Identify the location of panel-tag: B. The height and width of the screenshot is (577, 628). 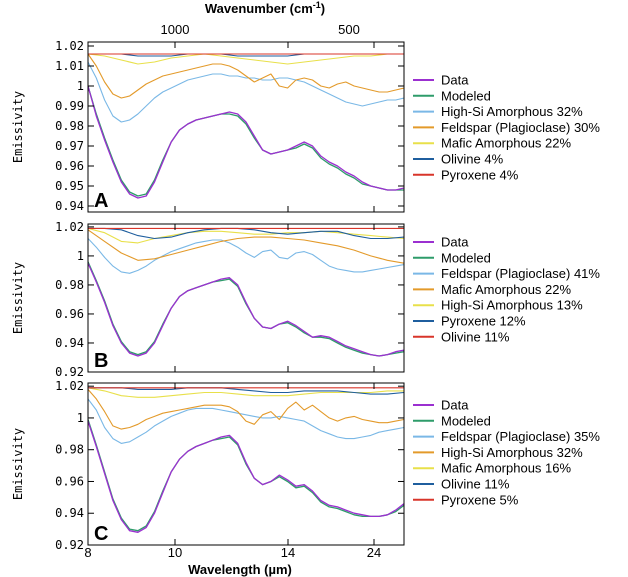
(101, 361).